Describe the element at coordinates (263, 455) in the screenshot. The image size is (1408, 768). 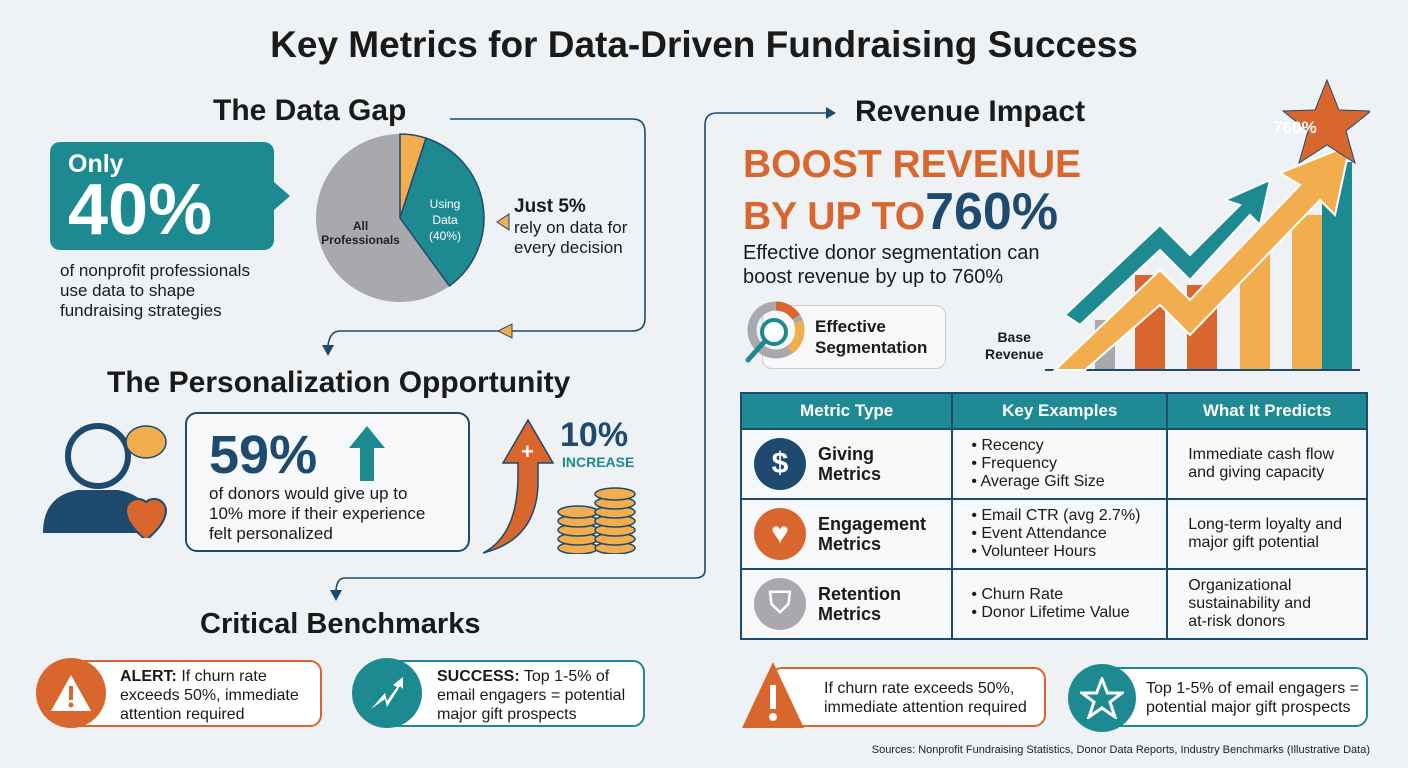
I see `stat-59-value: 59%` at that location.